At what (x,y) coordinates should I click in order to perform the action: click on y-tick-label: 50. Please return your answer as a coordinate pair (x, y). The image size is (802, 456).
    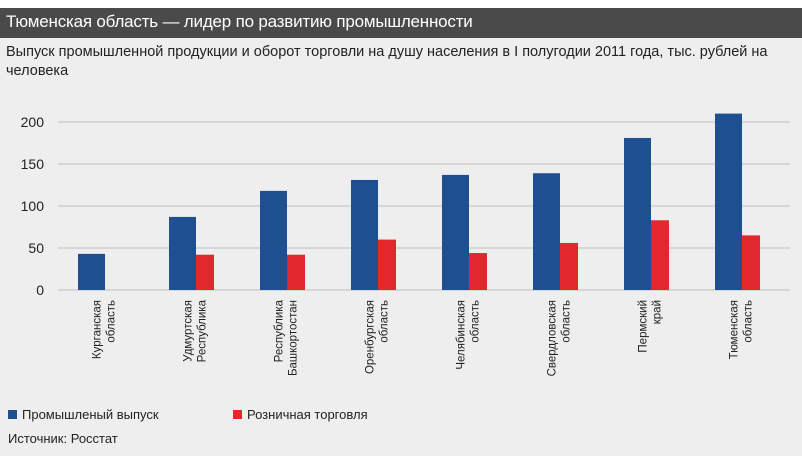
    Looking at the image, I should click on (36, 248).